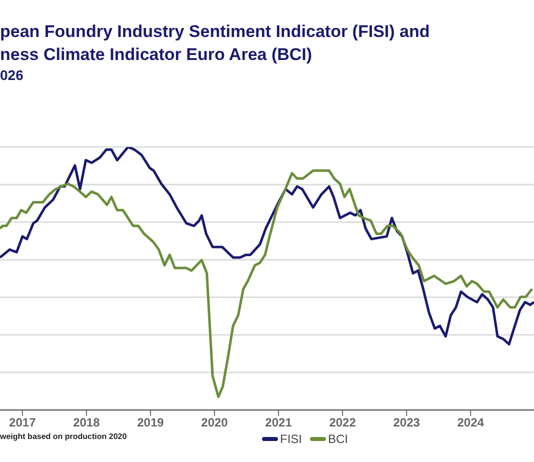  What do you see at coordinates (278, 423) in the screenshot?
I see `x-tick-label: 2021` at bounding box center [278, 423].